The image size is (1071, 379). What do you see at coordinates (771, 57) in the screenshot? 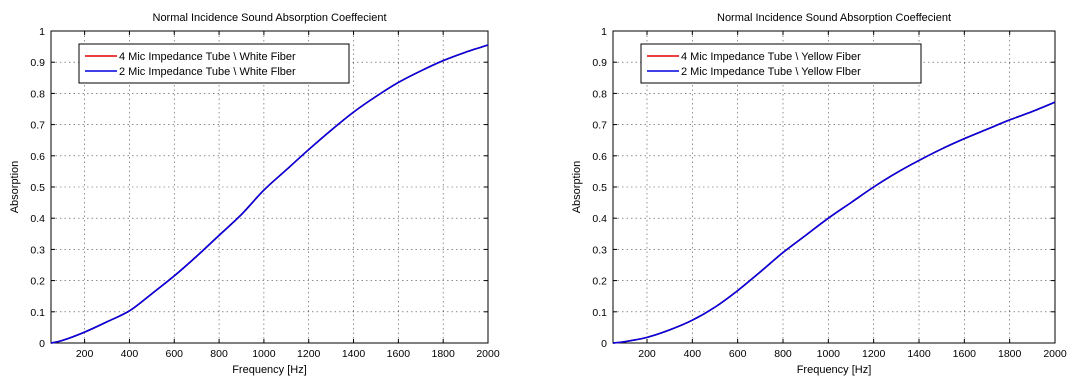
I see `legend-label: 4 Mic Impedance Tube \ Yellow Fiber` at bounding box center [771, 57].